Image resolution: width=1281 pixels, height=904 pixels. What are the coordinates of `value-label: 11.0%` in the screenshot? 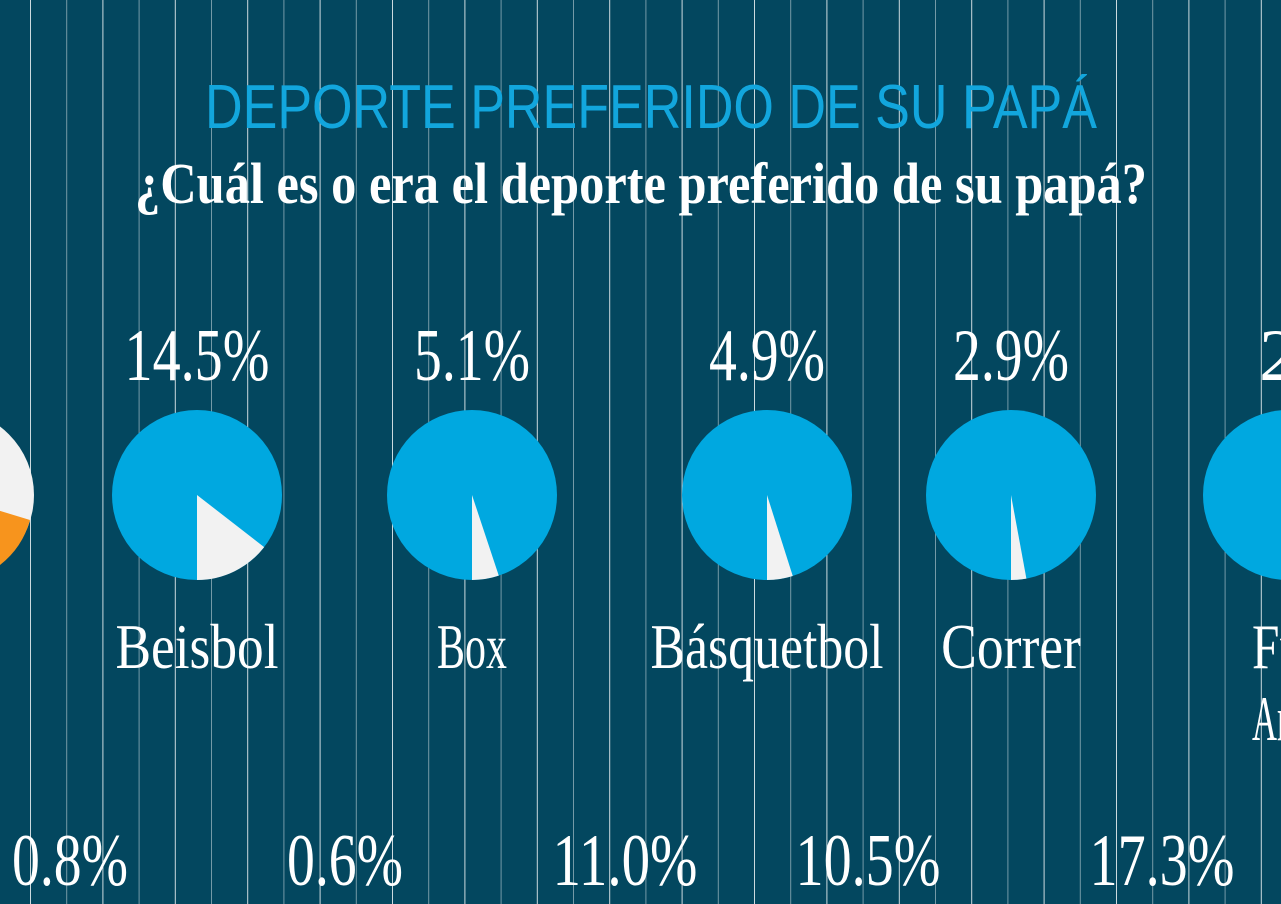 It's located at (625, 861).